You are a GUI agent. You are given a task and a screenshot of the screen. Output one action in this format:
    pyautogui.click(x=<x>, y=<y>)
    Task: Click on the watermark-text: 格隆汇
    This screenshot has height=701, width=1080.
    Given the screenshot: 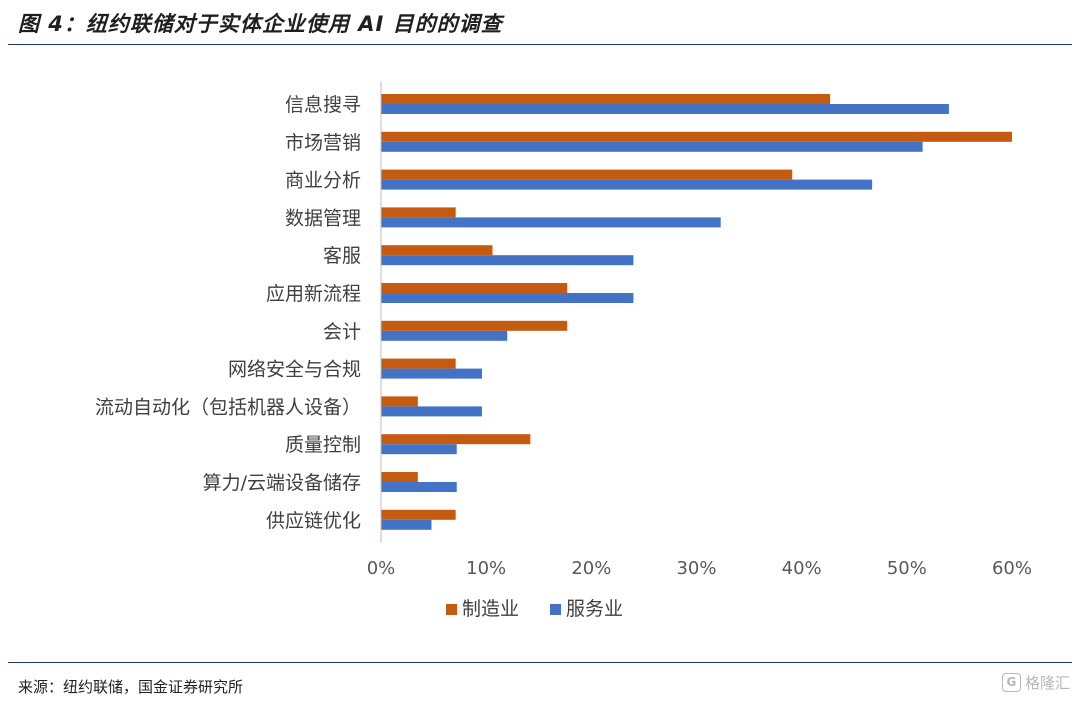 What is the action you would take?
    pyautogui.click(x=1047, y=683)
    